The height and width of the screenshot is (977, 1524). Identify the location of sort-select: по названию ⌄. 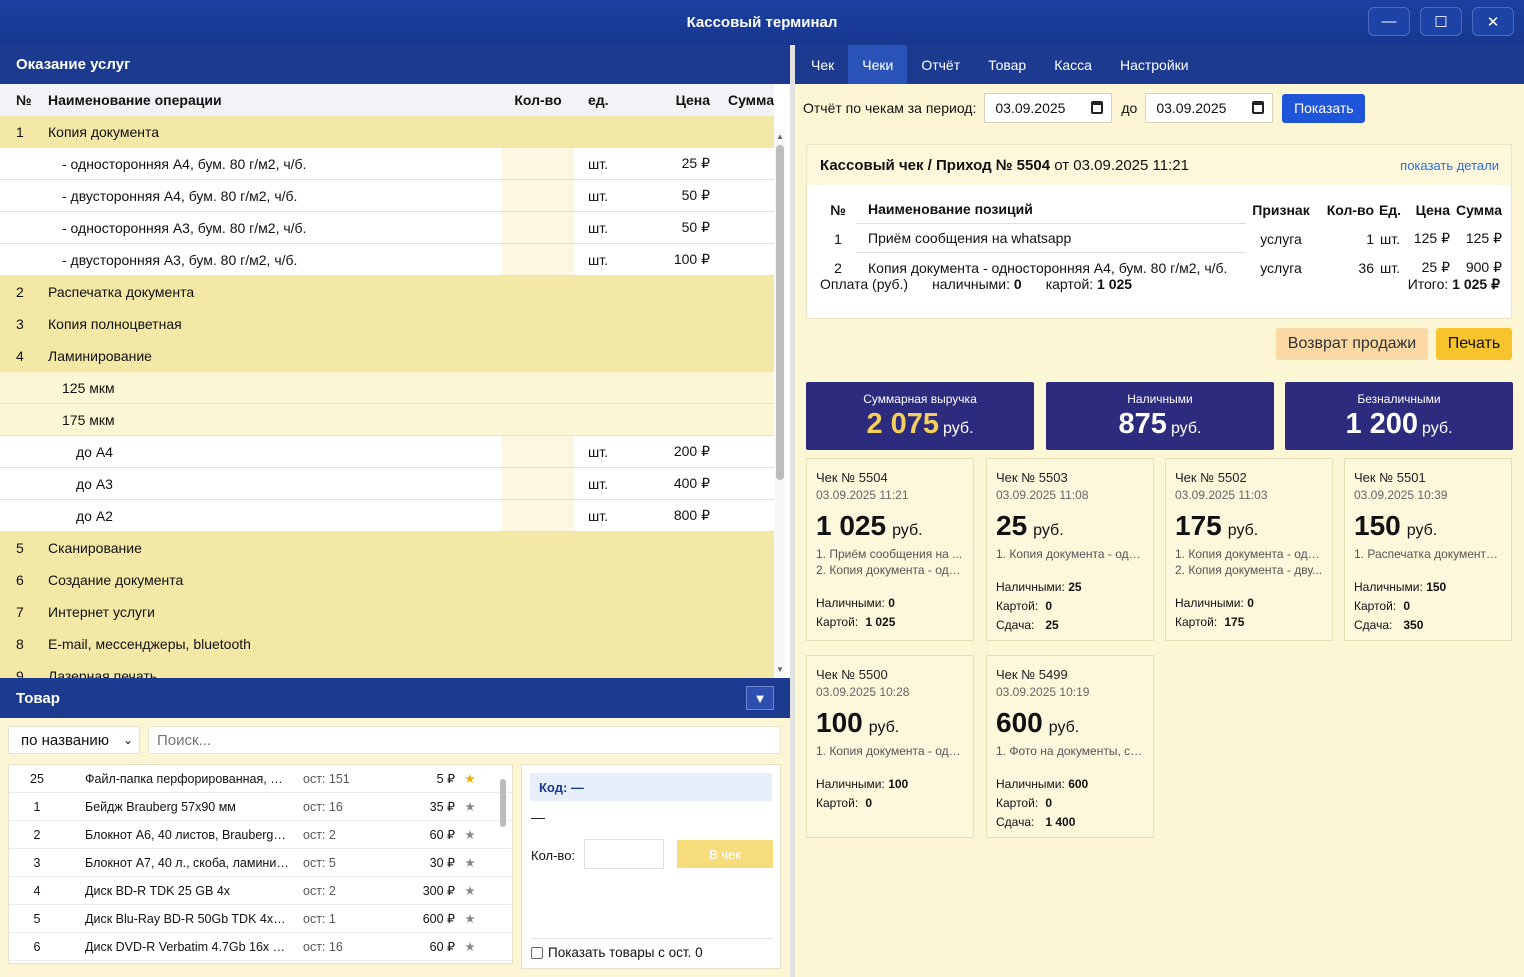
(74, 740).